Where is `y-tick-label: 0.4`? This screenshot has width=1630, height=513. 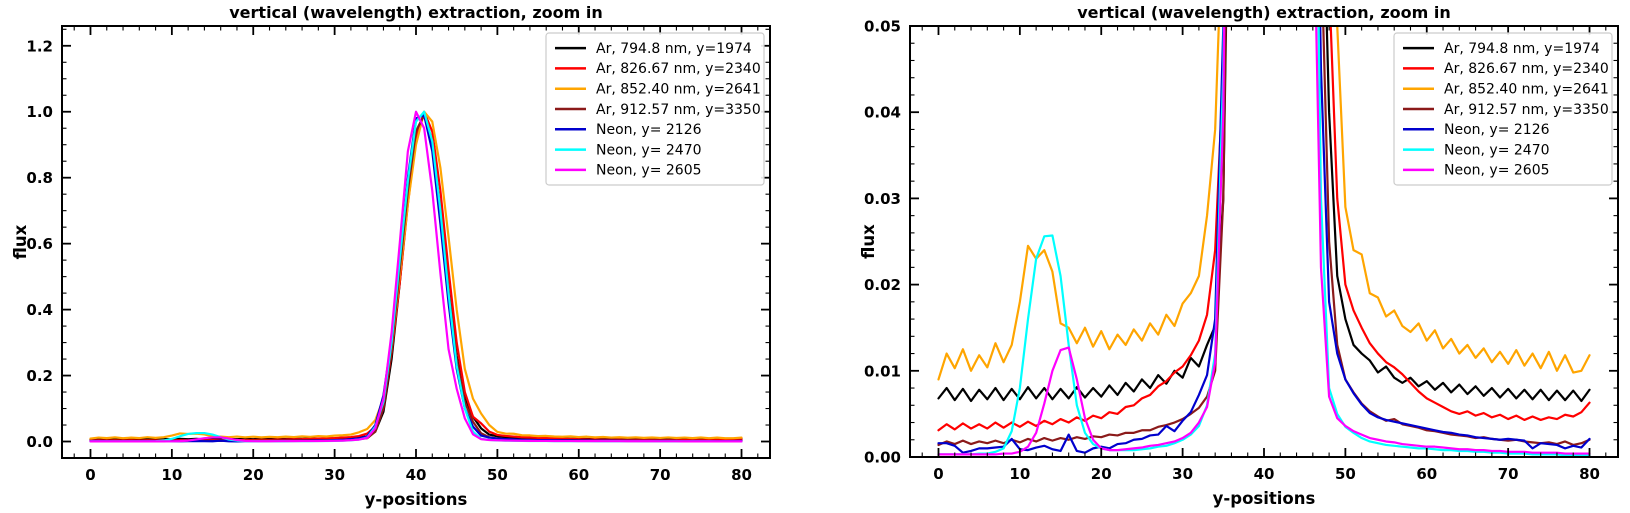
y-tick-label: 0.4 is located at coordinates (39, 310).